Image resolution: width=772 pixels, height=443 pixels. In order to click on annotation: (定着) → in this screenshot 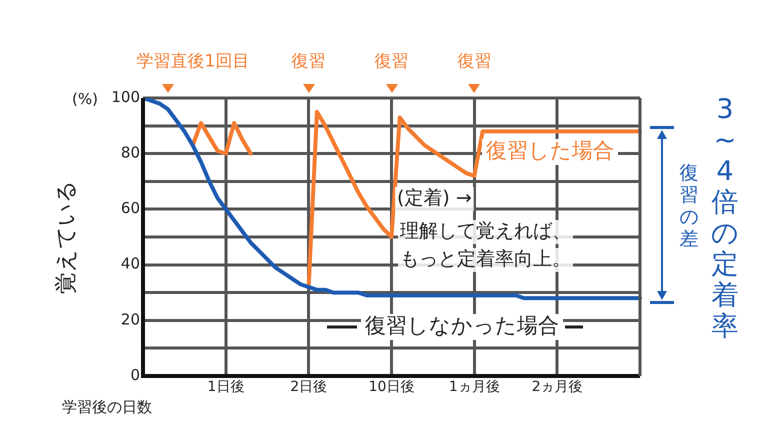, I will do `click(434, 197)`.